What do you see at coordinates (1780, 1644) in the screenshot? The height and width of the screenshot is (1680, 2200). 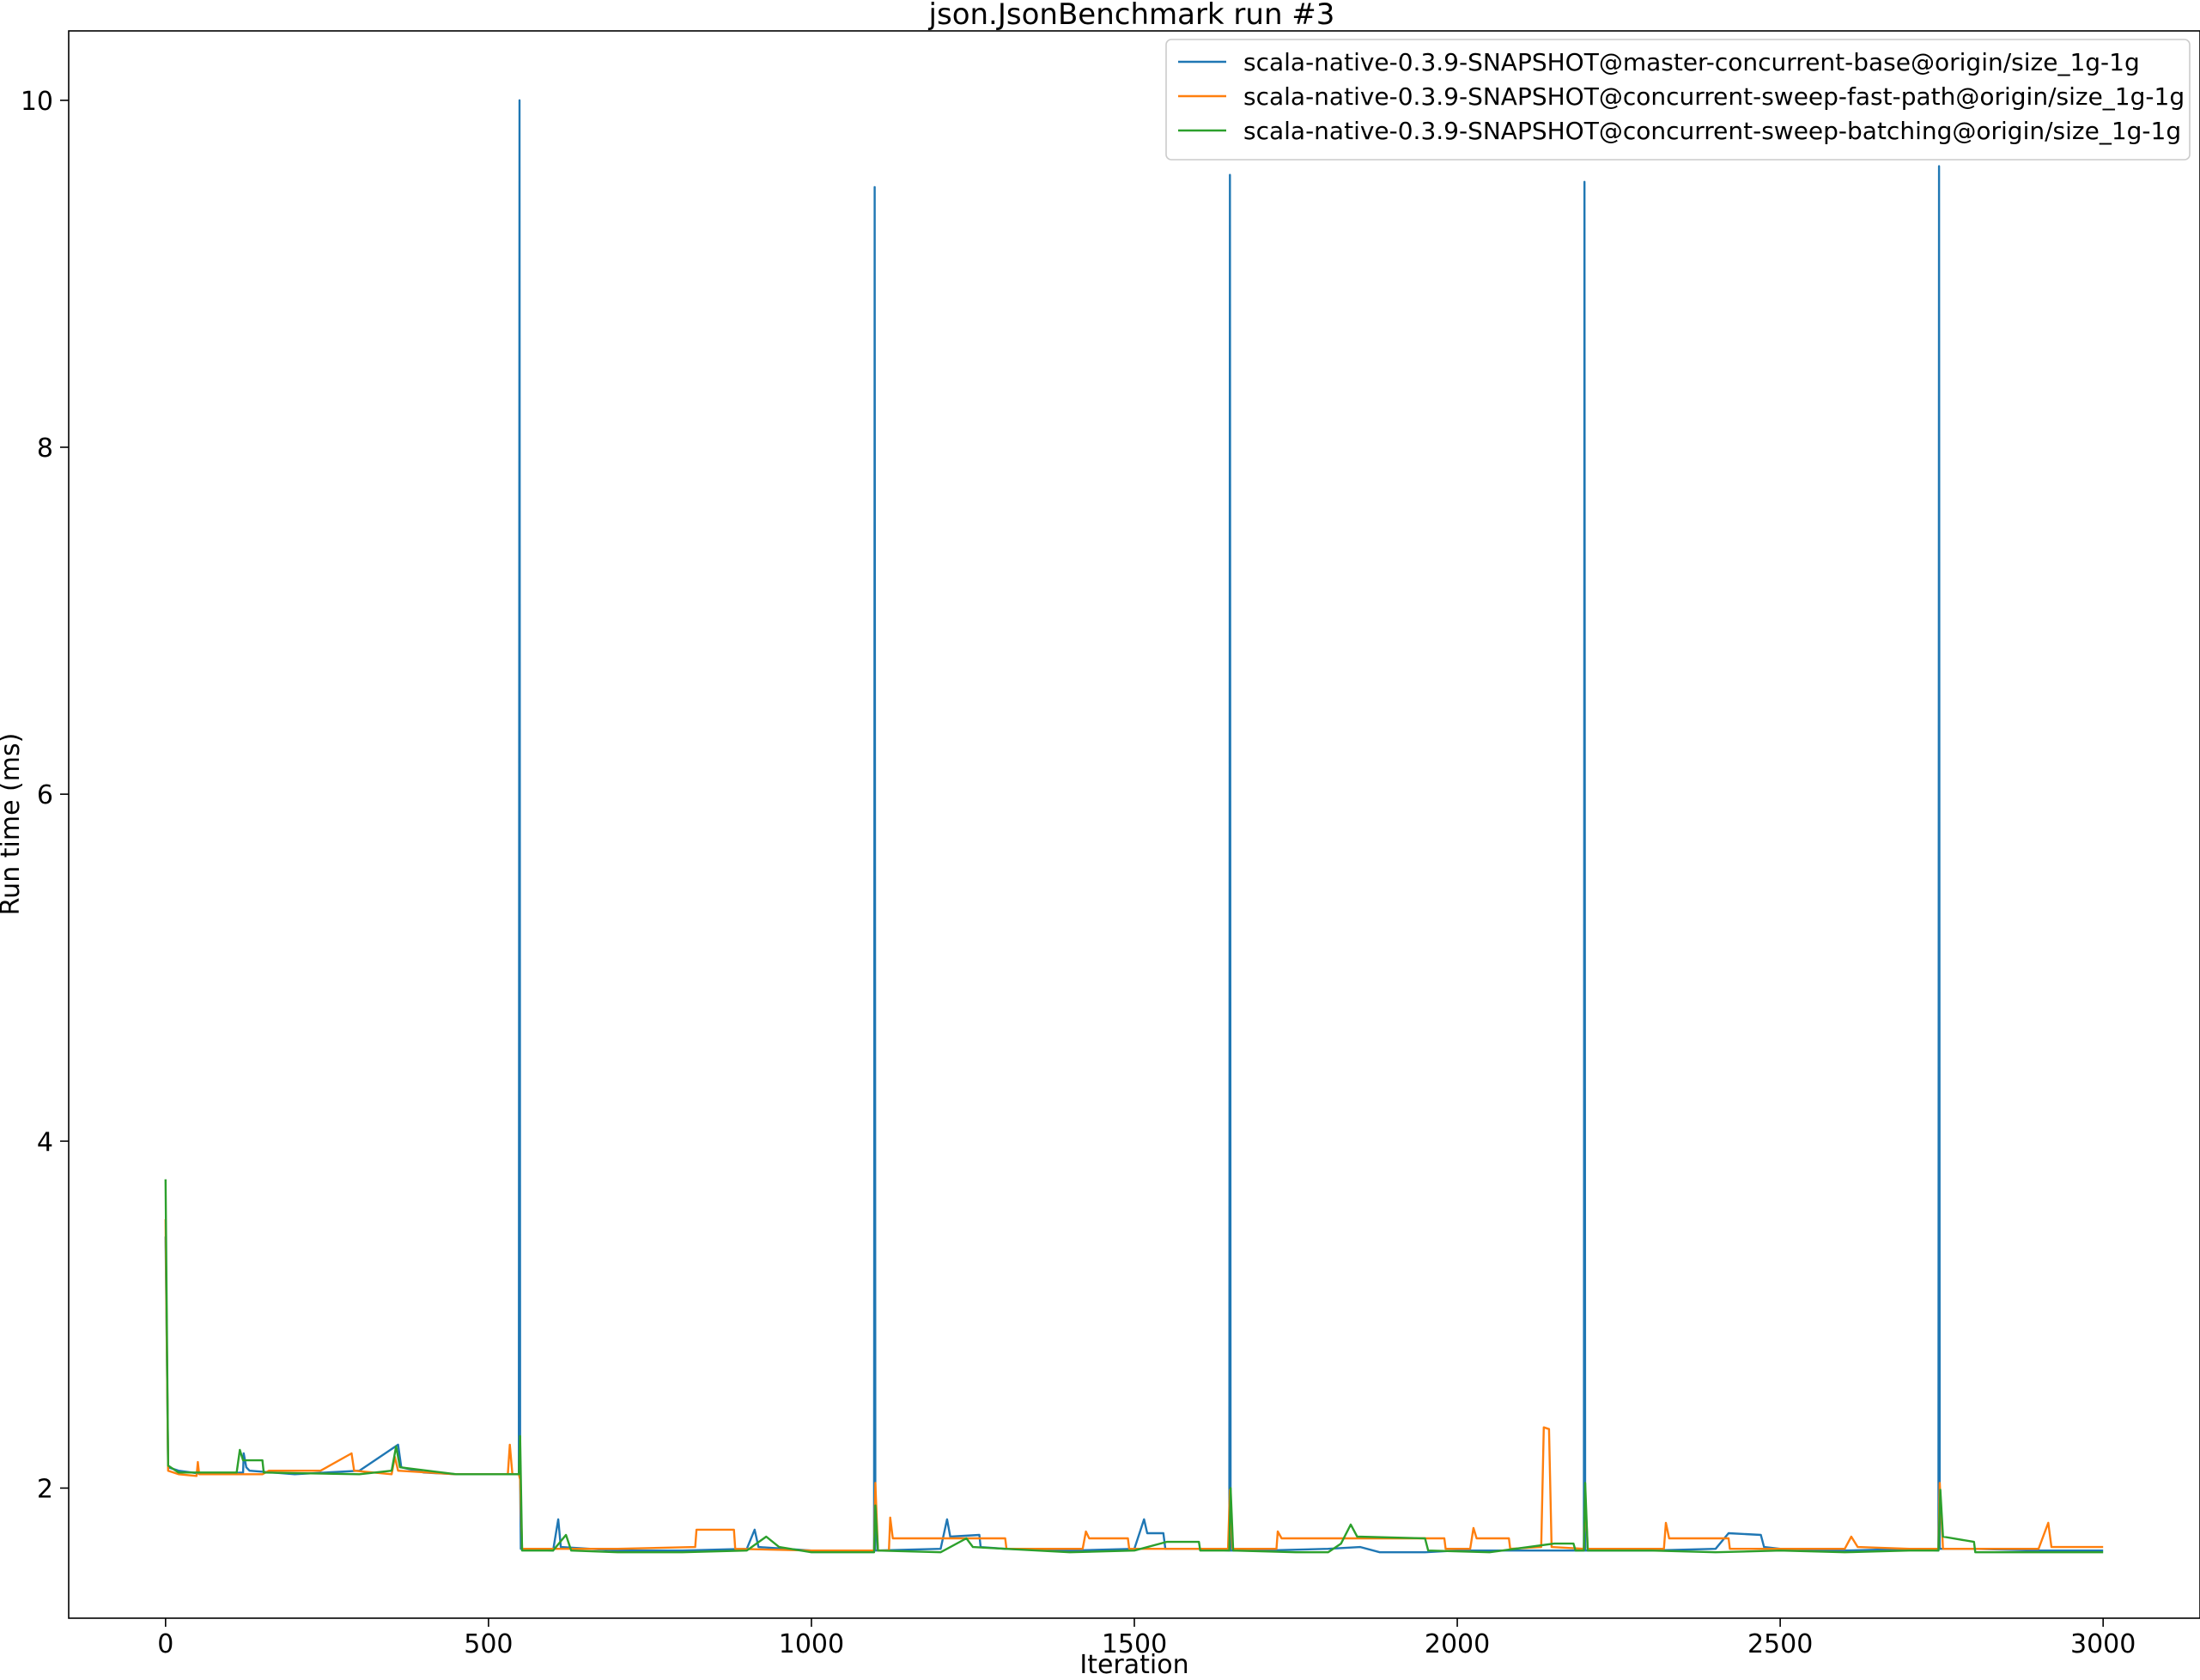 I see `x-tick-label: 2500` at bounding box center [1780, 1644].